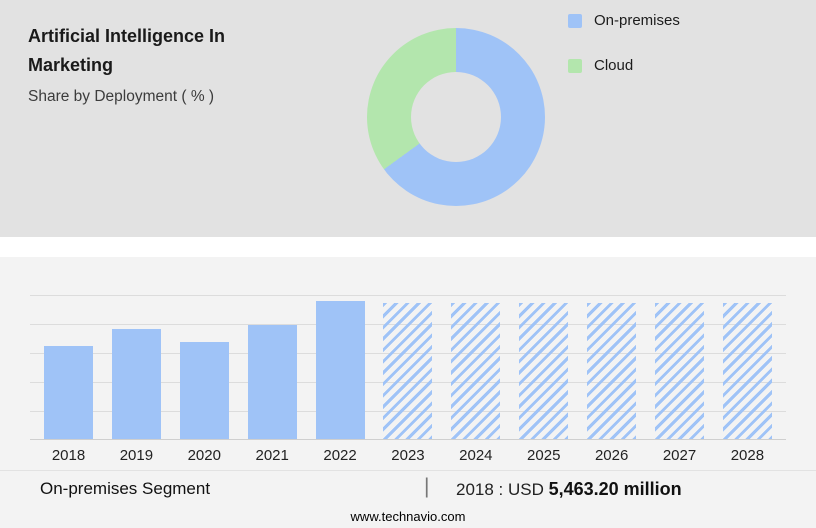  What do you see at coordinates (680, 370) in the screenshot?
I see `bar-2027` at bounding box center [680, 370].